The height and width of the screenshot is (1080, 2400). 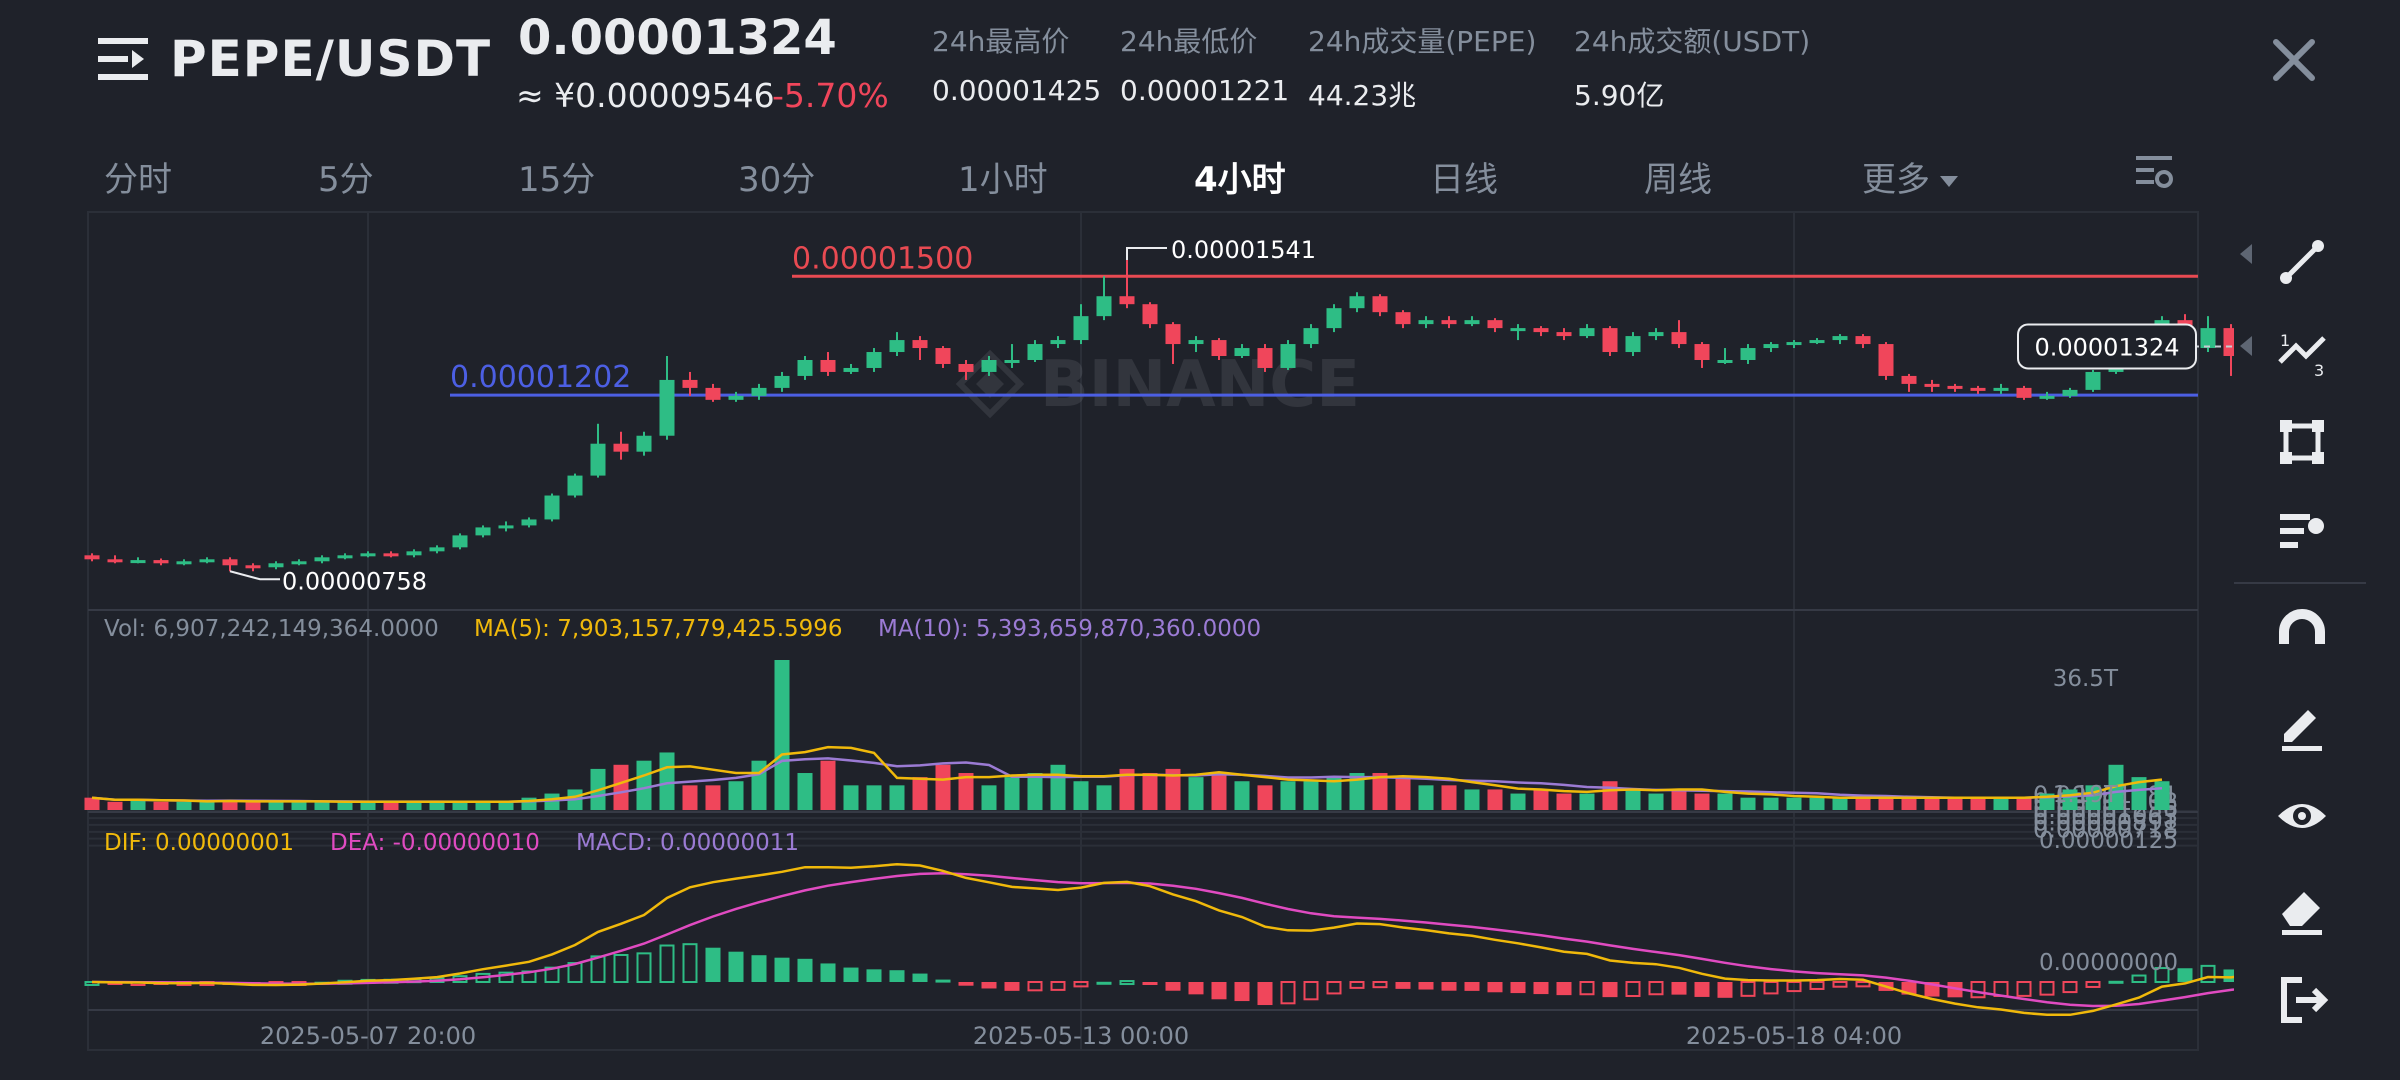 What do you see at coordinates (2302, 908) in the screenshot?
I see `eraser-icon` at bounding box center [2302, 908].